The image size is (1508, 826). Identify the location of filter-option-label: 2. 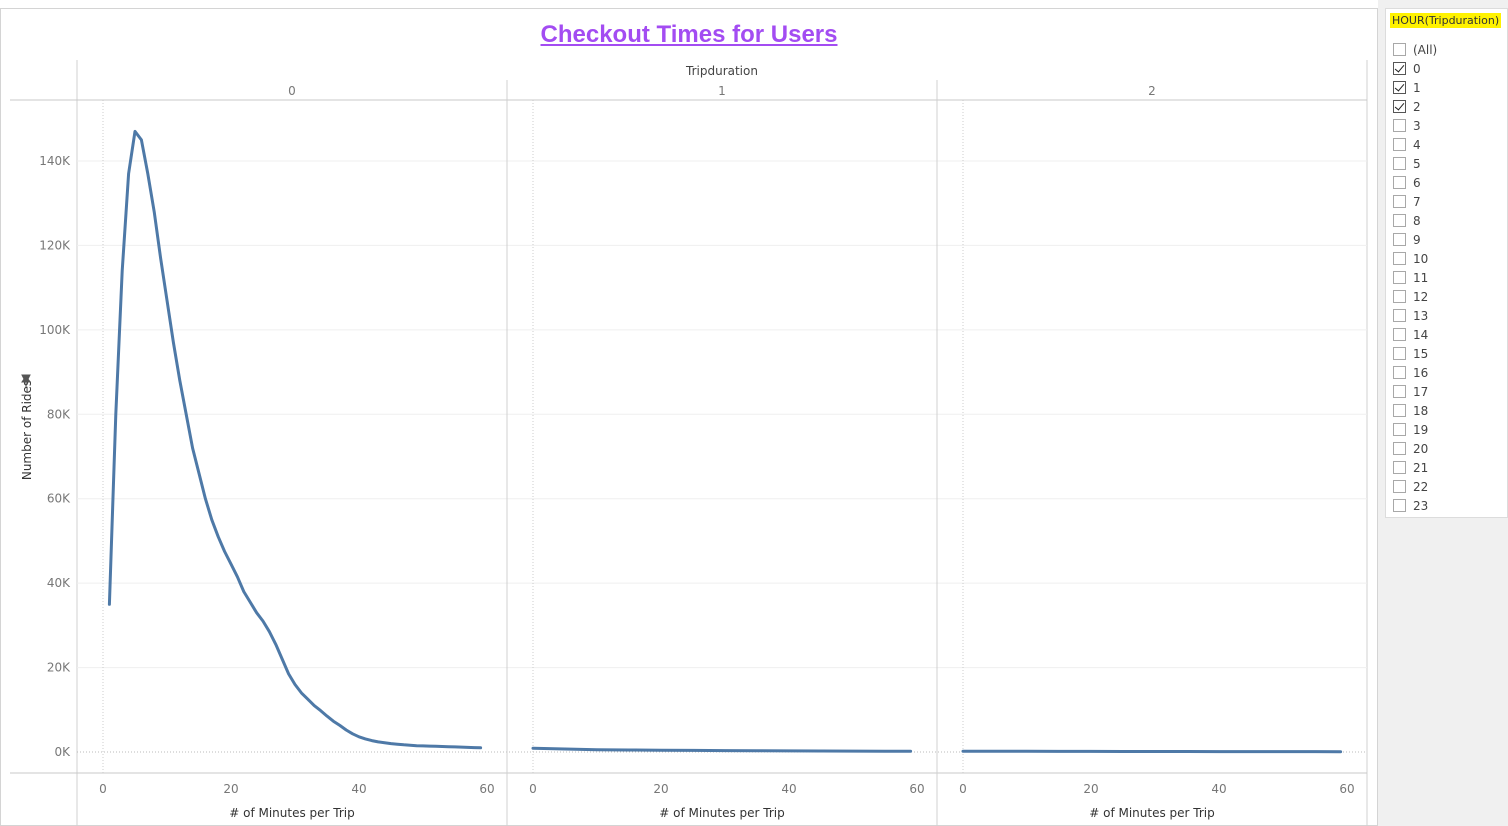
(1417, 106).